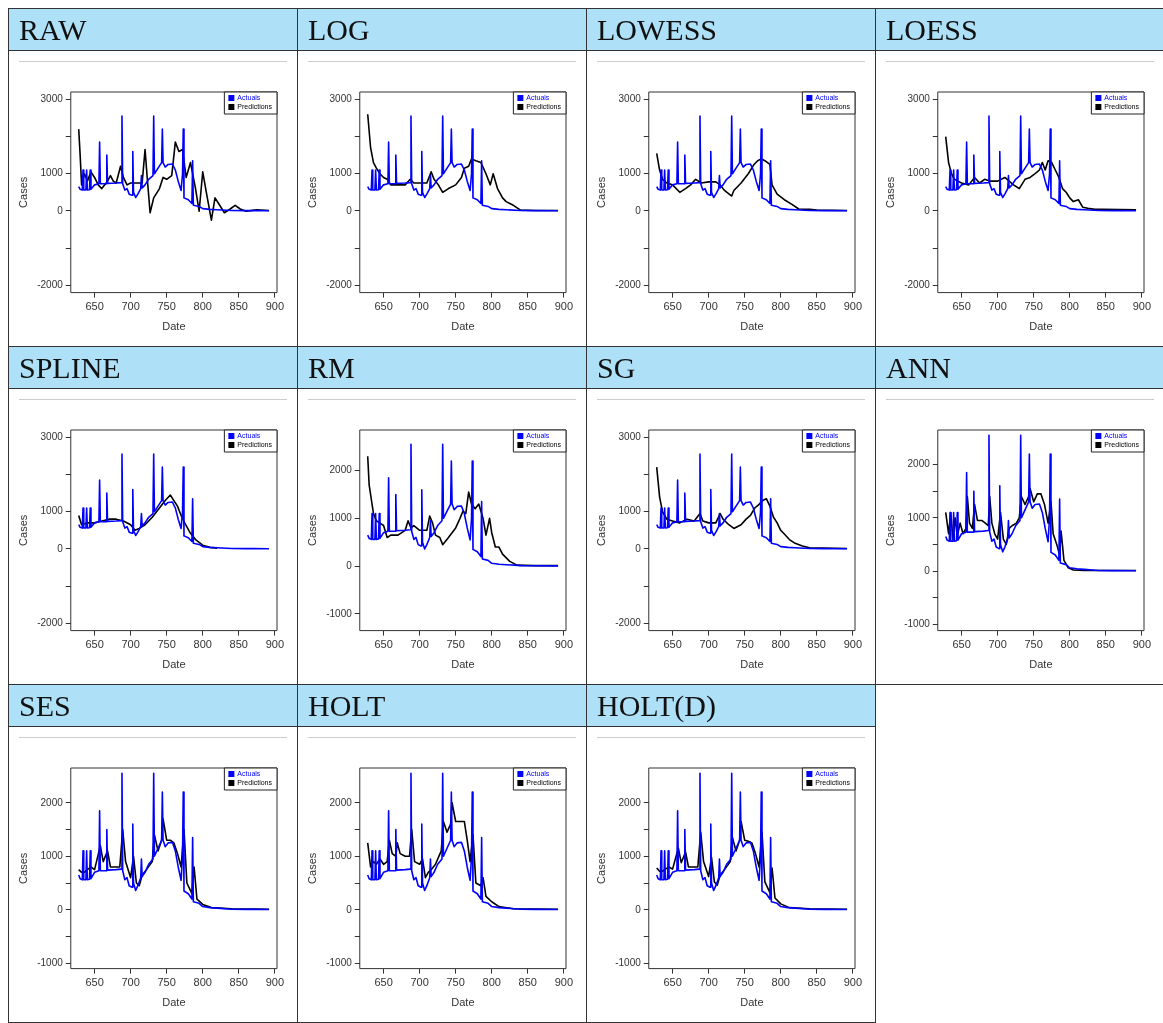 Image resolution: width=1163 pixels, height=1023 pixels. I want to click on chart-title: SPLINE, so click(153, 368).